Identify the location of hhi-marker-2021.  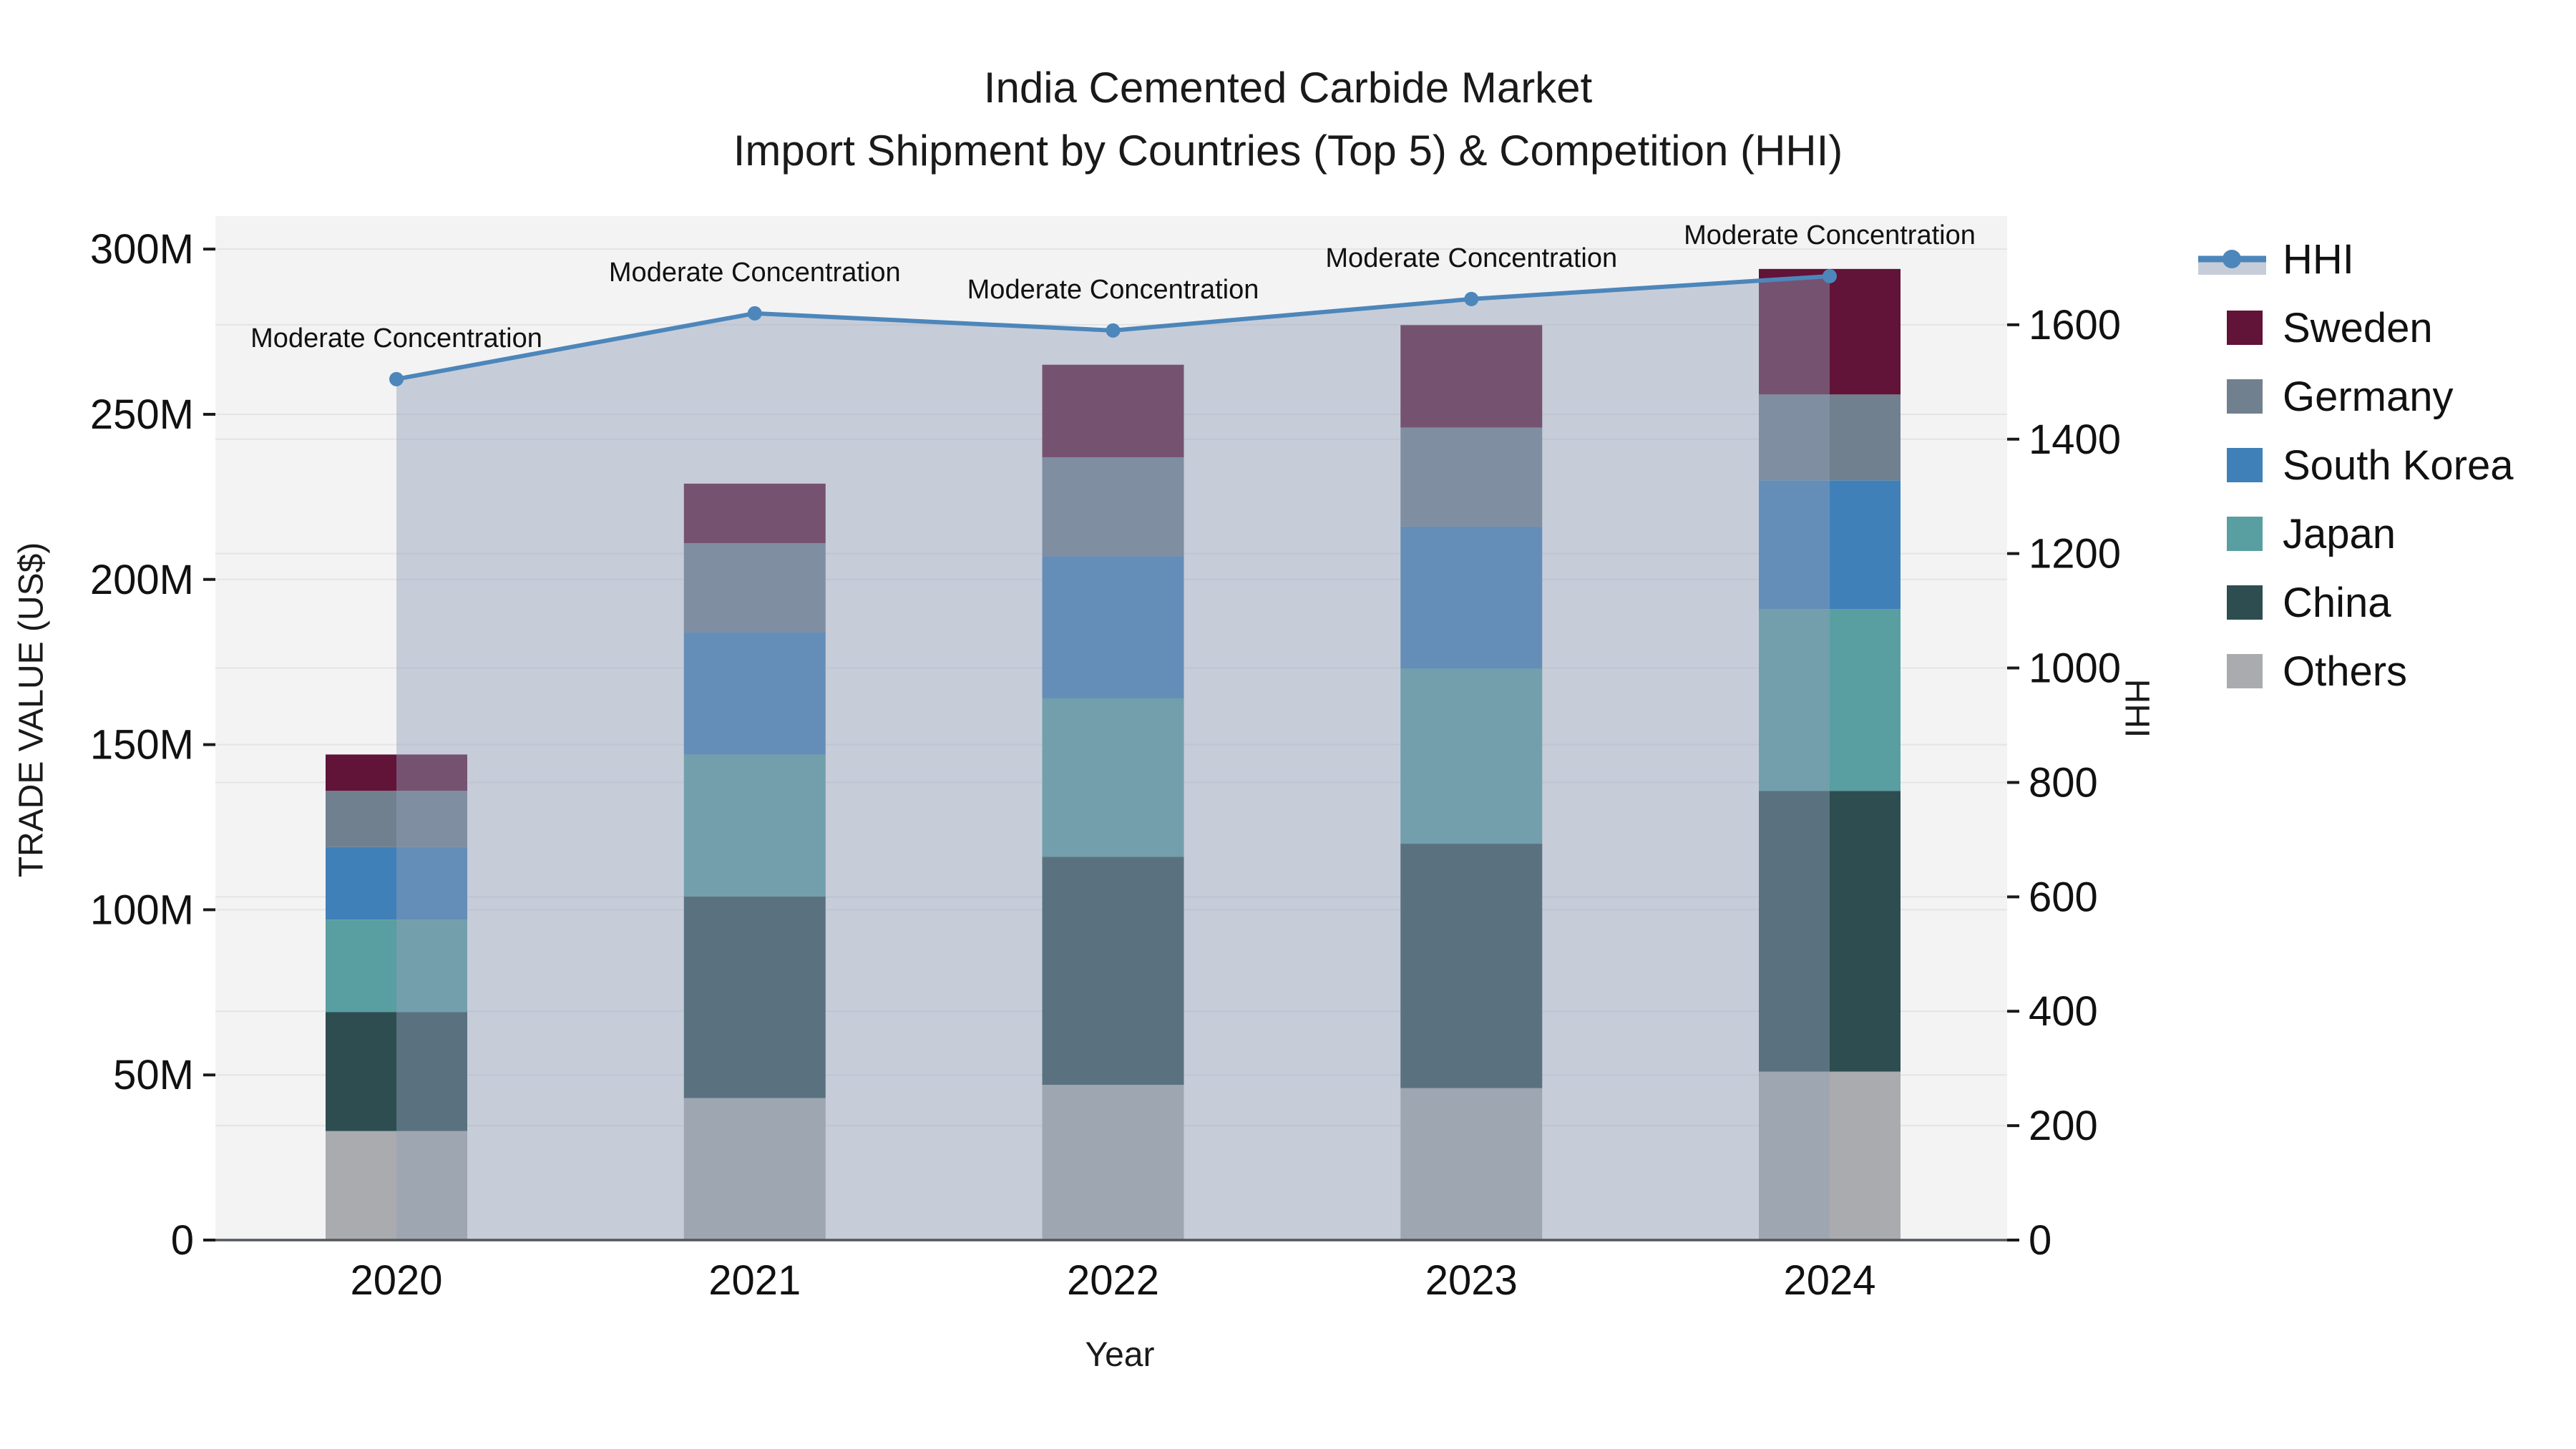
(754, 313).